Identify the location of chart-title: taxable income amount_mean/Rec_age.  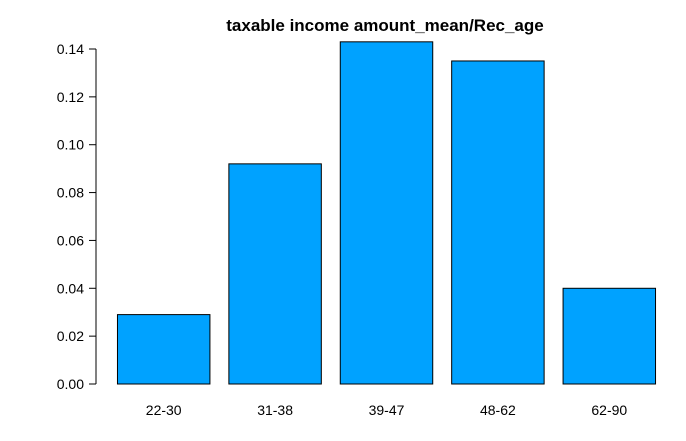
(384, 25).